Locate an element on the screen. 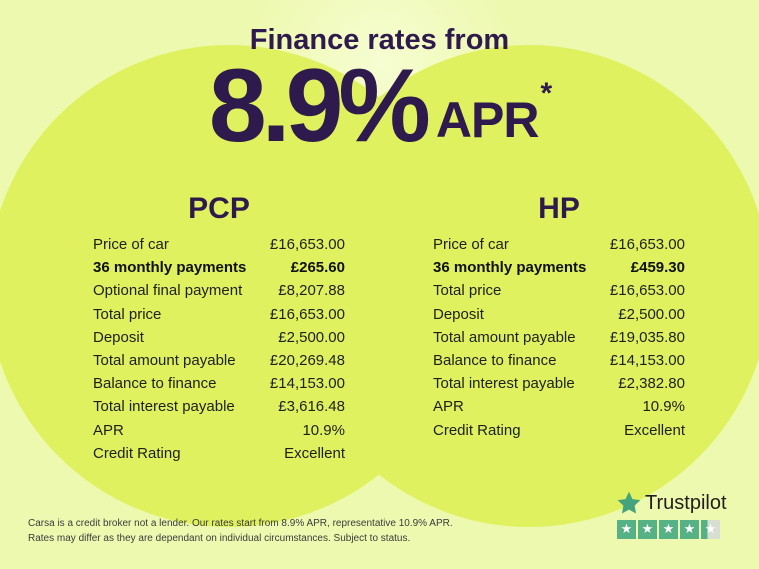  trustpilot-star-icon is located at coordinates (629, 502).